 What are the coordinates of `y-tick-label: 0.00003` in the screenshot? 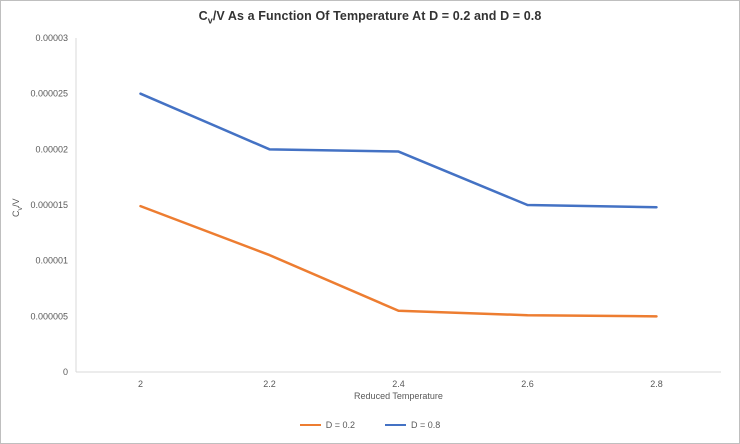 It's located at (51, 38).